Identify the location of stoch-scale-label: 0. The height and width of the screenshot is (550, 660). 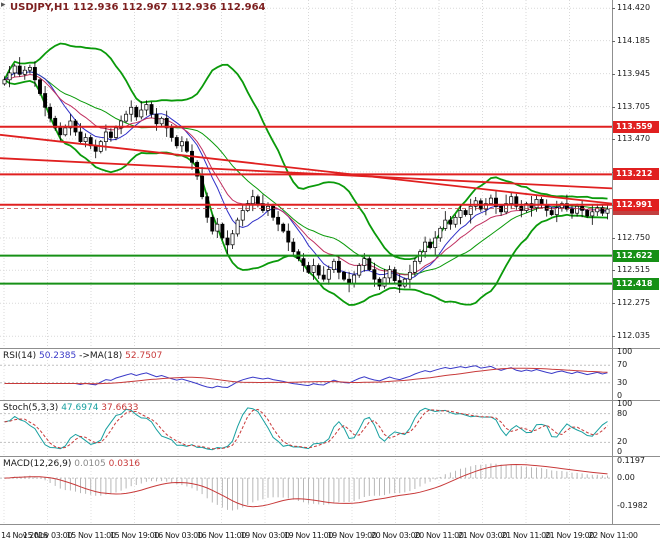
(620, 451).